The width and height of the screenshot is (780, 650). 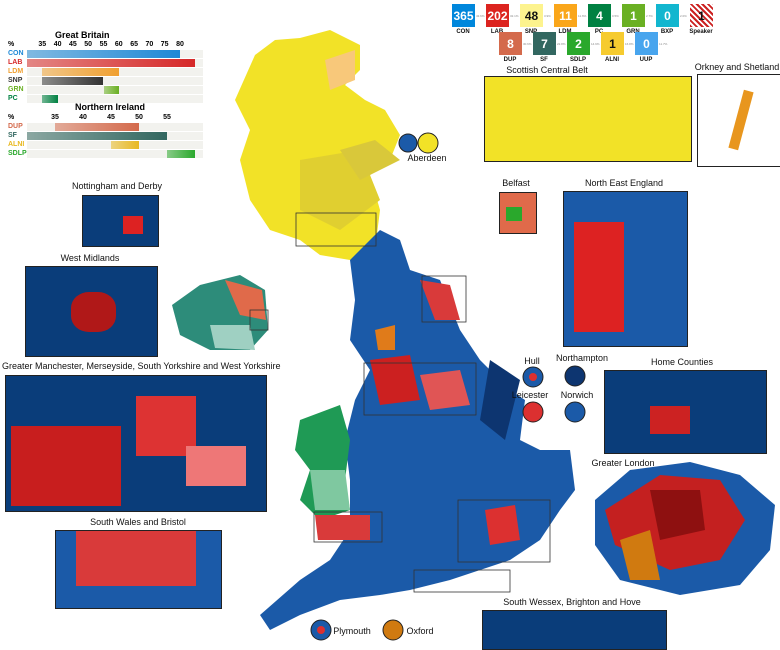 What do you see at coordinates (16, 144) in the screenshot?
I see `legend-party-alni: ALNI` at bounding box center [16, 144].